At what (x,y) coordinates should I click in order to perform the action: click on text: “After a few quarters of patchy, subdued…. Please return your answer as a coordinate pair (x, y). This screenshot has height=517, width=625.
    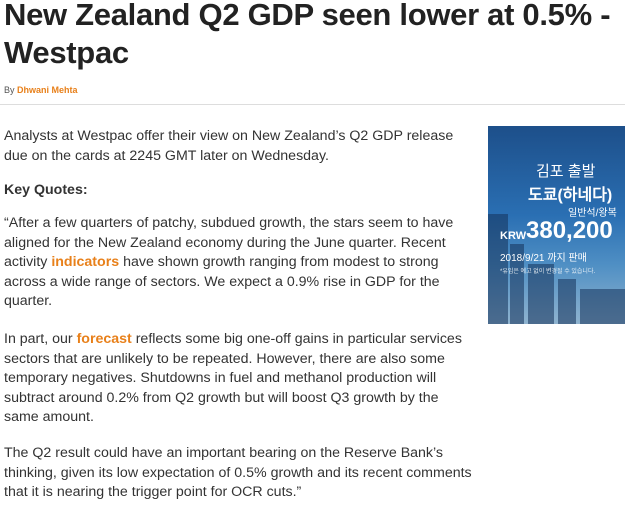
    Looking at the image, I should click on (229, 243).